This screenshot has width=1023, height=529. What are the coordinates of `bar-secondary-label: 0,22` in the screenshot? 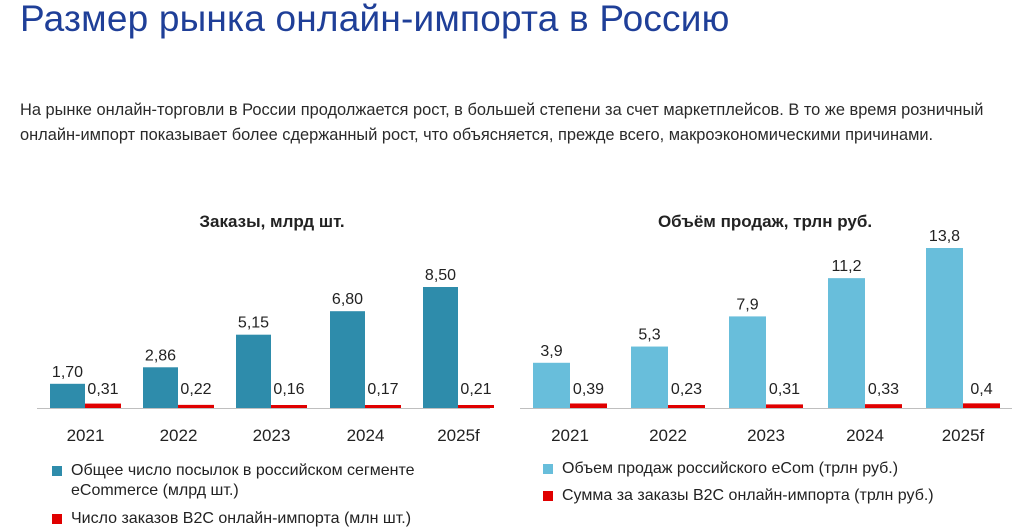 It's located at (195, 389).